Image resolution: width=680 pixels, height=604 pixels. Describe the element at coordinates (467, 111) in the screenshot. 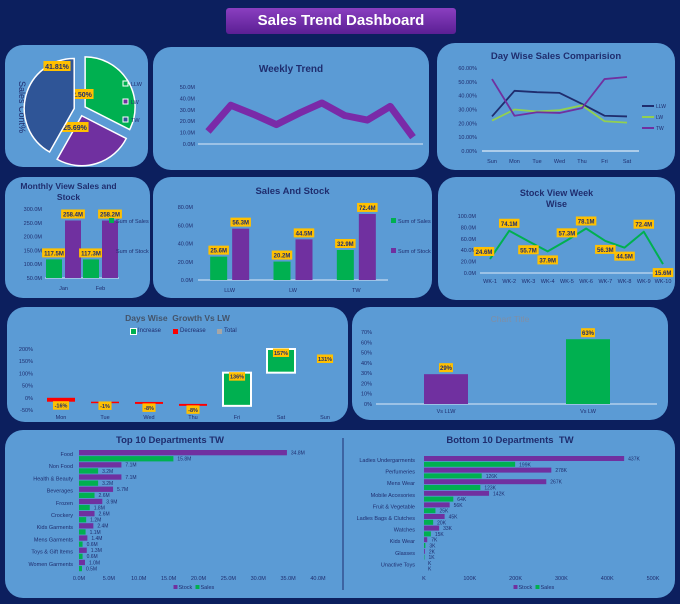

I see `y-tick-label: 30.00%` at that location.